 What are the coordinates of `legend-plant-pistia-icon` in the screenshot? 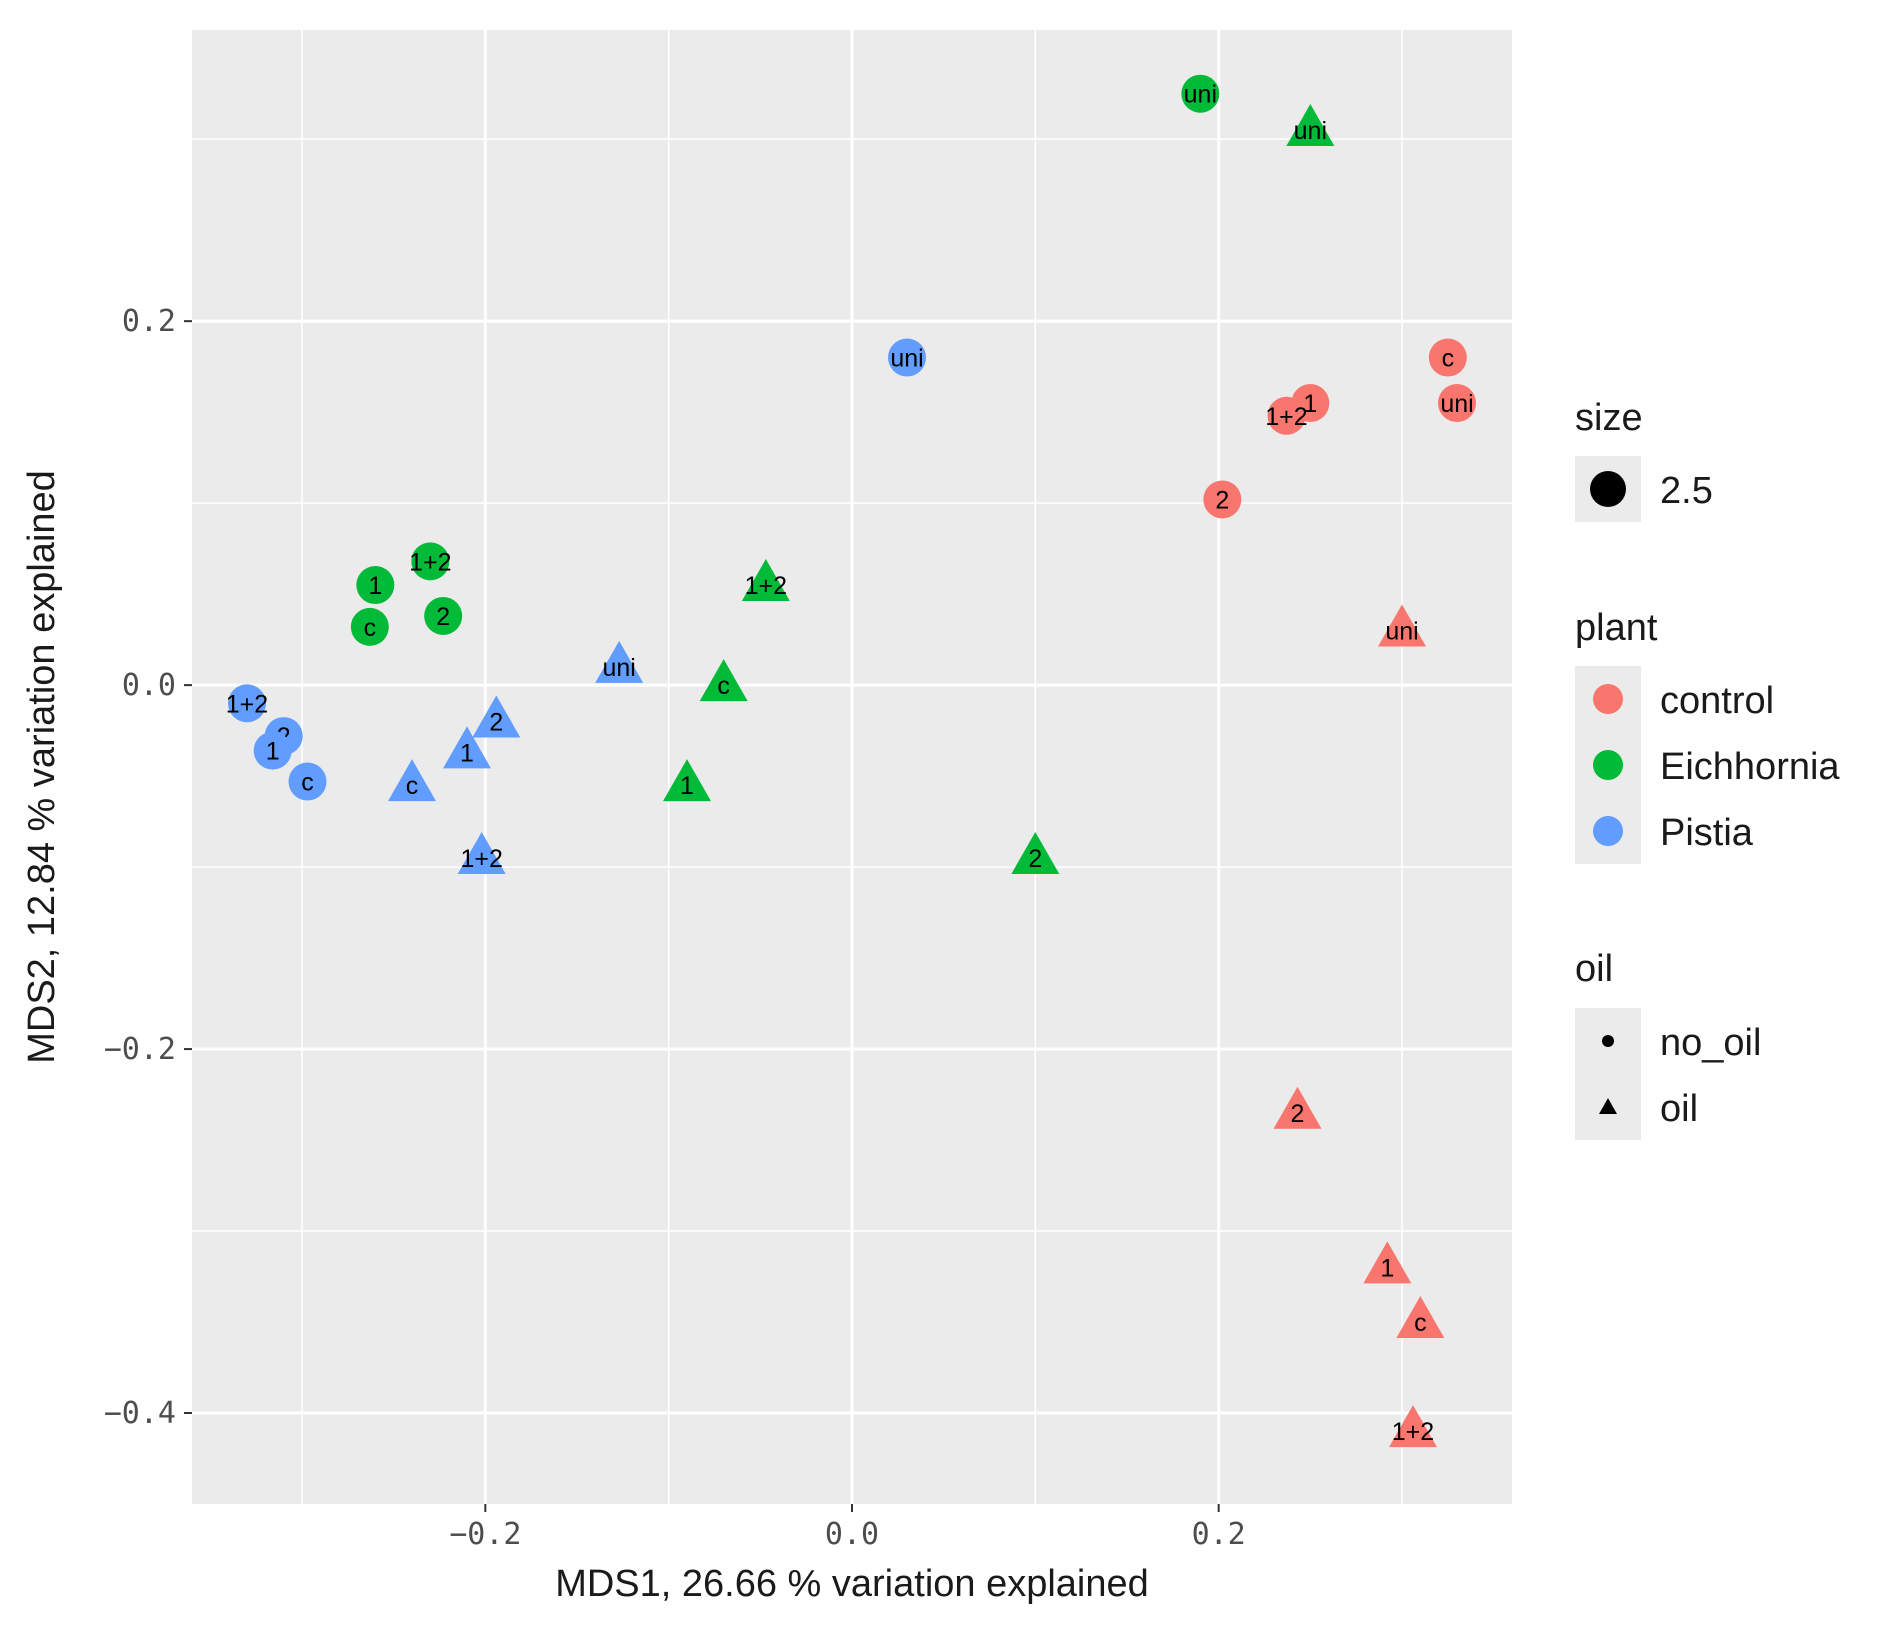 It's located at (1608, 831).